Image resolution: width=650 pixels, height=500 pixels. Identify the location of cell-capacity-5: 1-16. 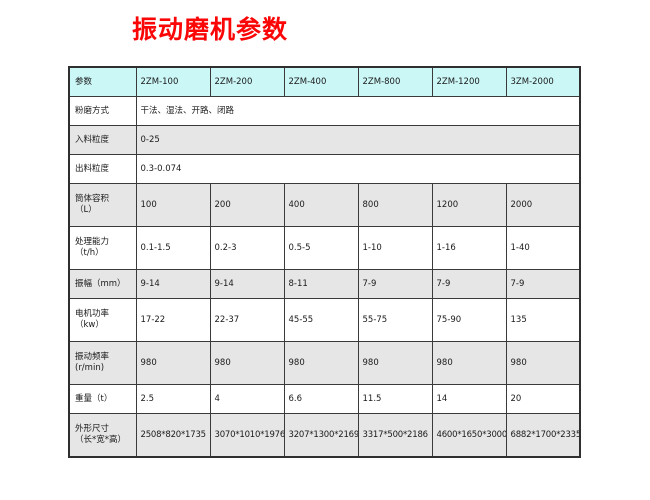
(469, 248).